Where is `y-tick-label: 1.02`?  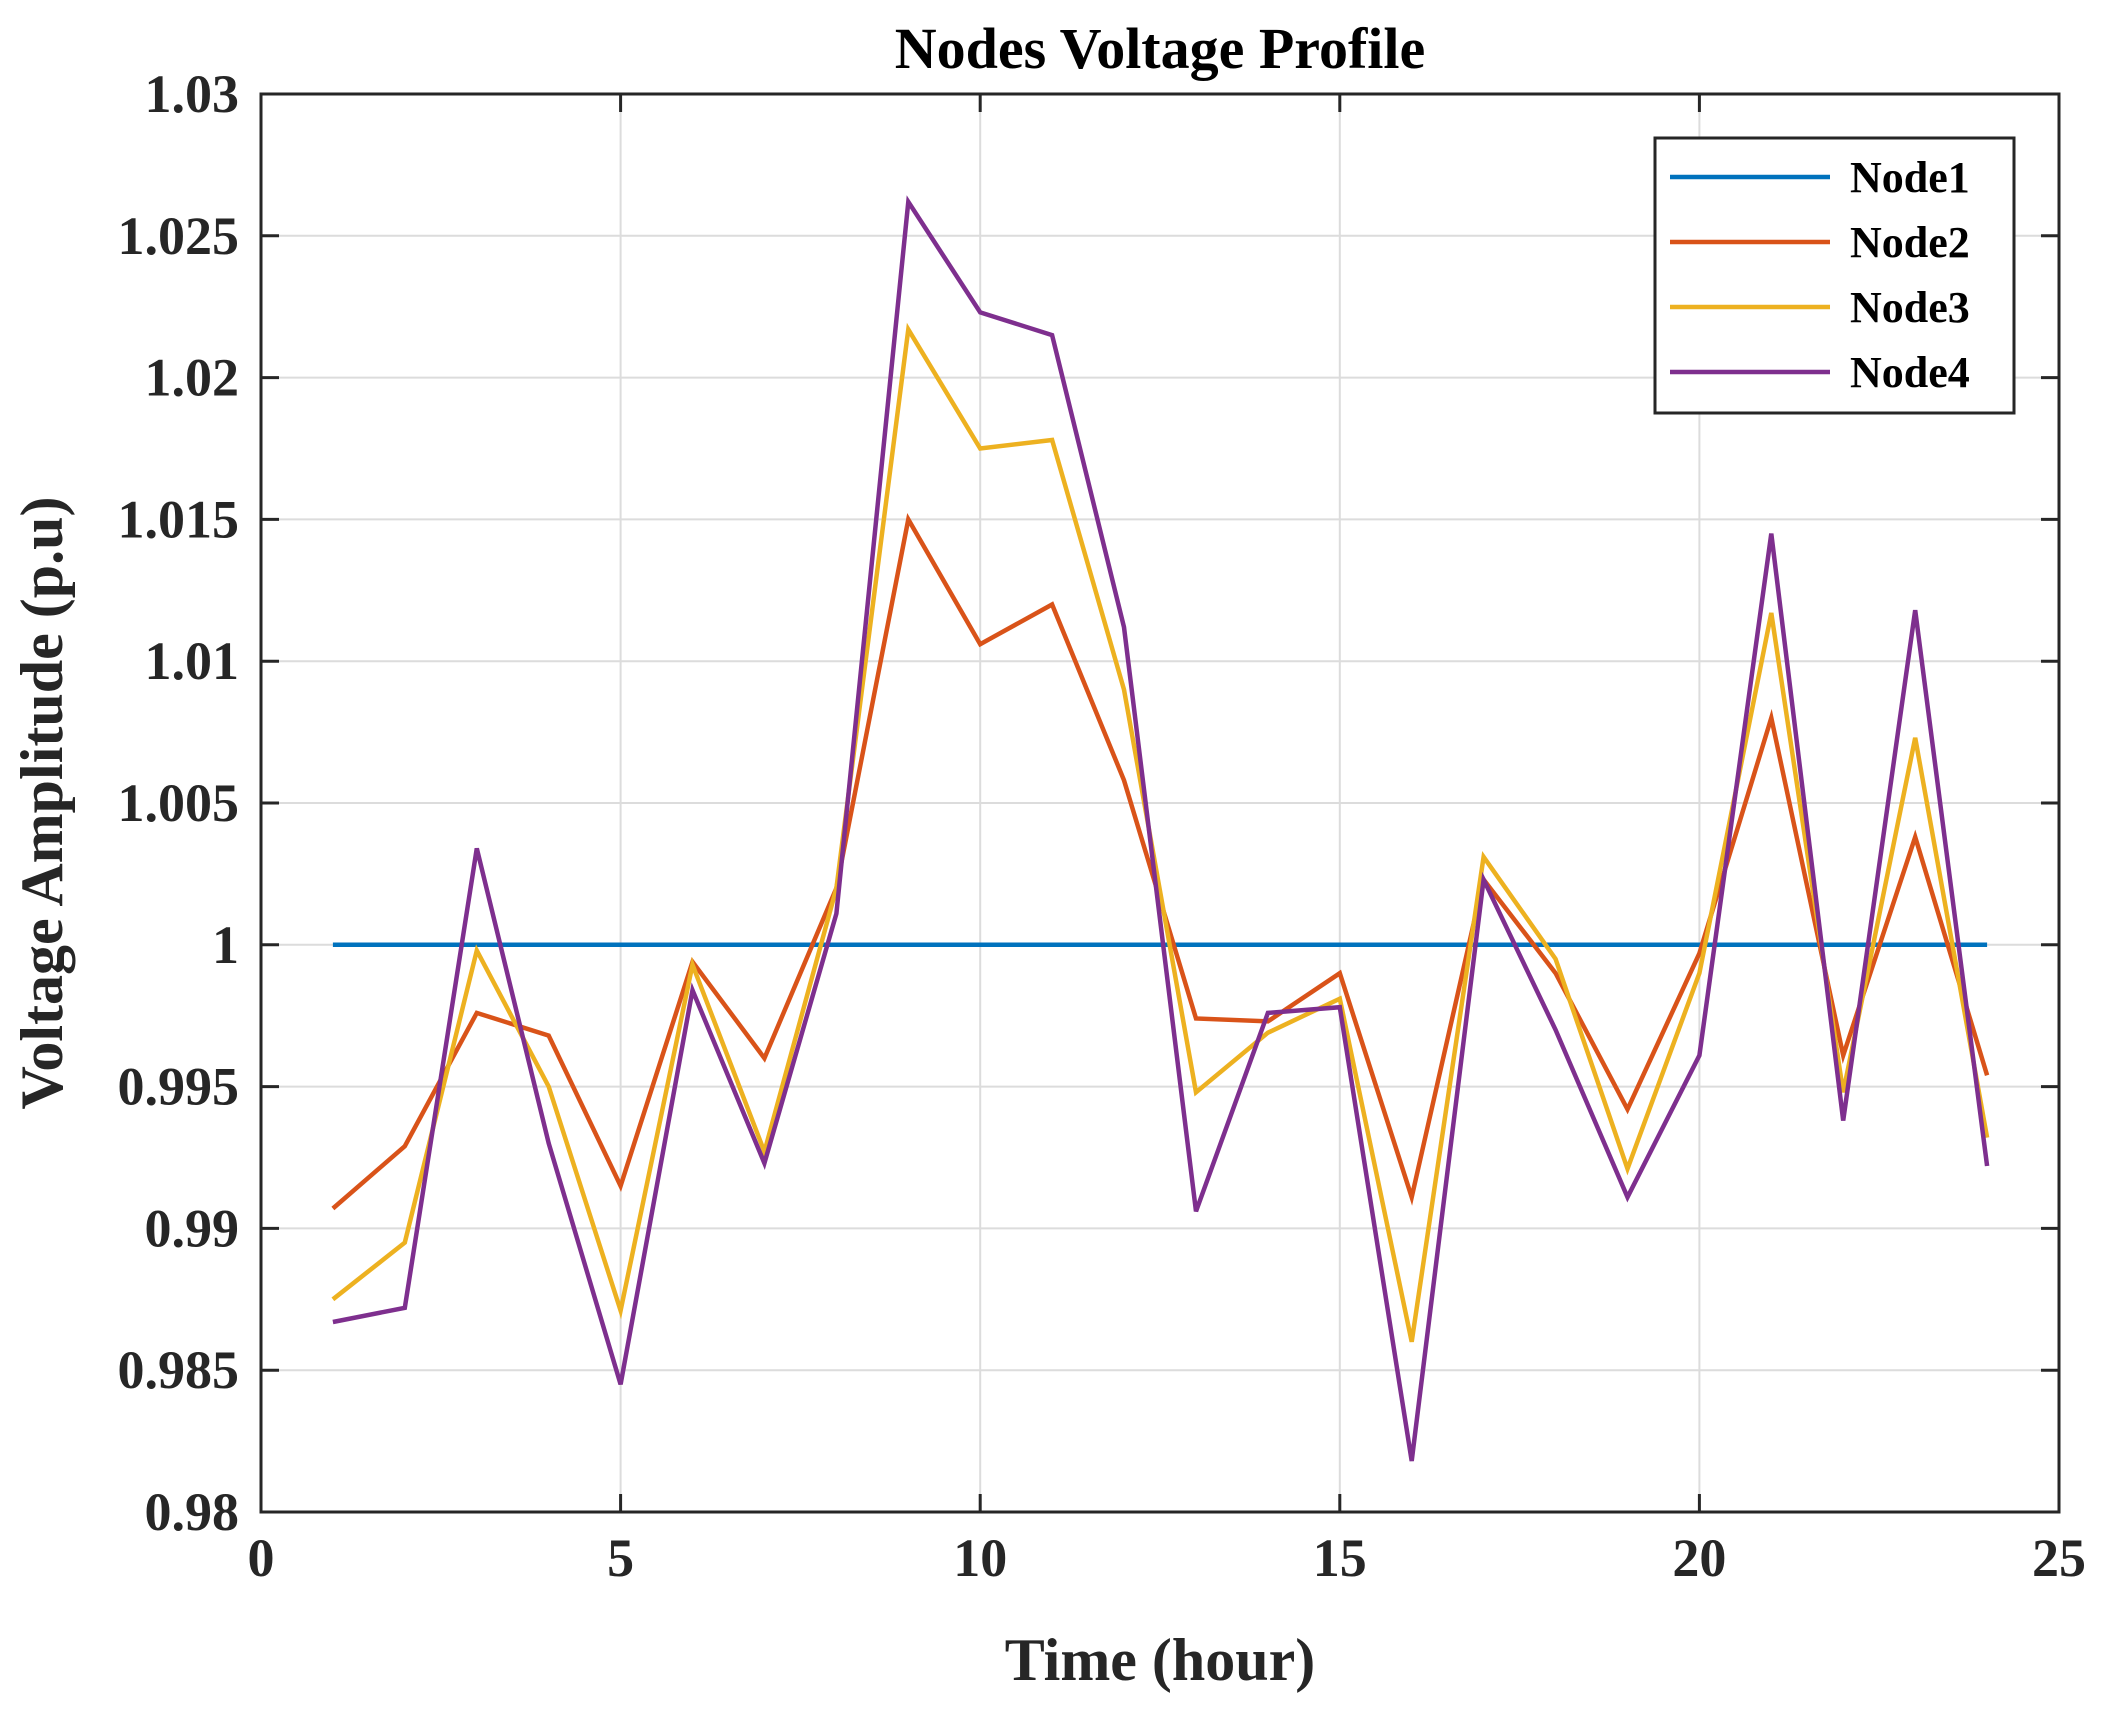 y-tick-label: 1.02 is located at coordinates (192, 378).